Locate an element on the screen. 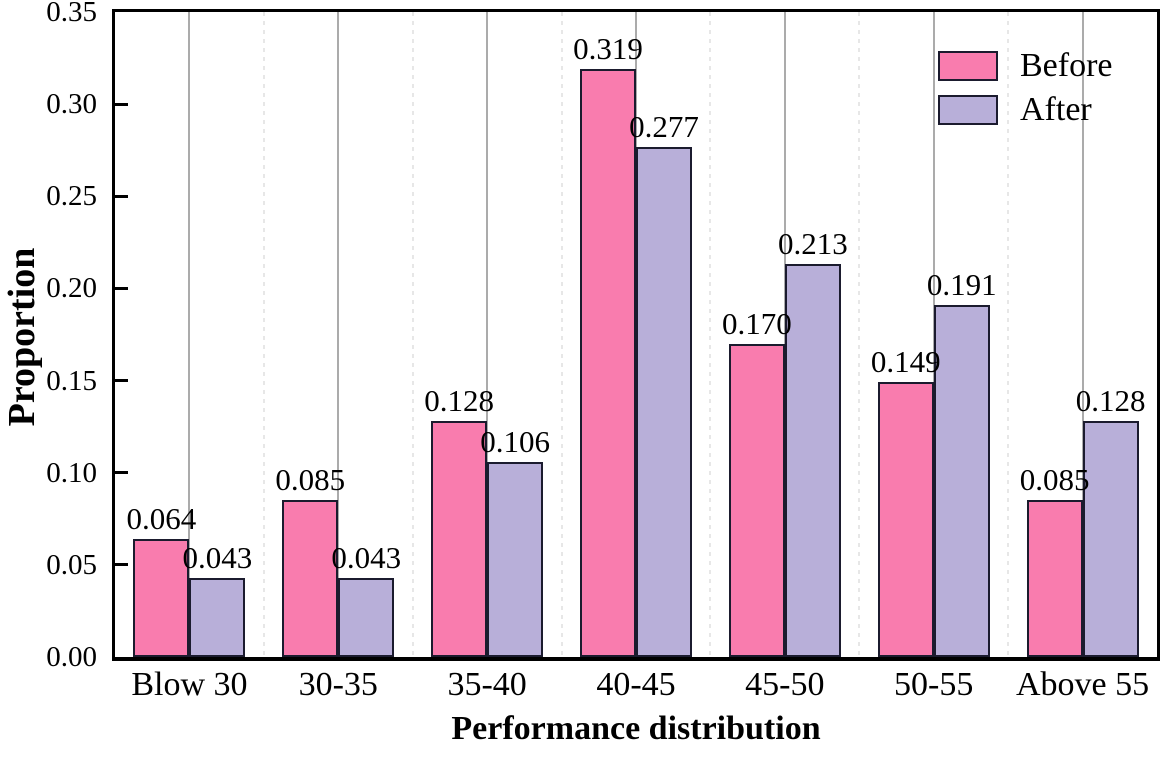 The height and width of the screenshot is (757, 1161). y-tick-label: 0.20 is located at coordinates (71, 288).